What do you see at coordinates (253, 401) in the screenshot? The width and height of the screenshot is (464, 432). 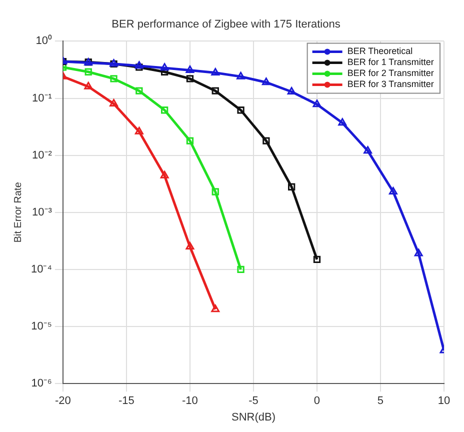 I see `x-tick-label: -5` at bounding box center [253, 401].